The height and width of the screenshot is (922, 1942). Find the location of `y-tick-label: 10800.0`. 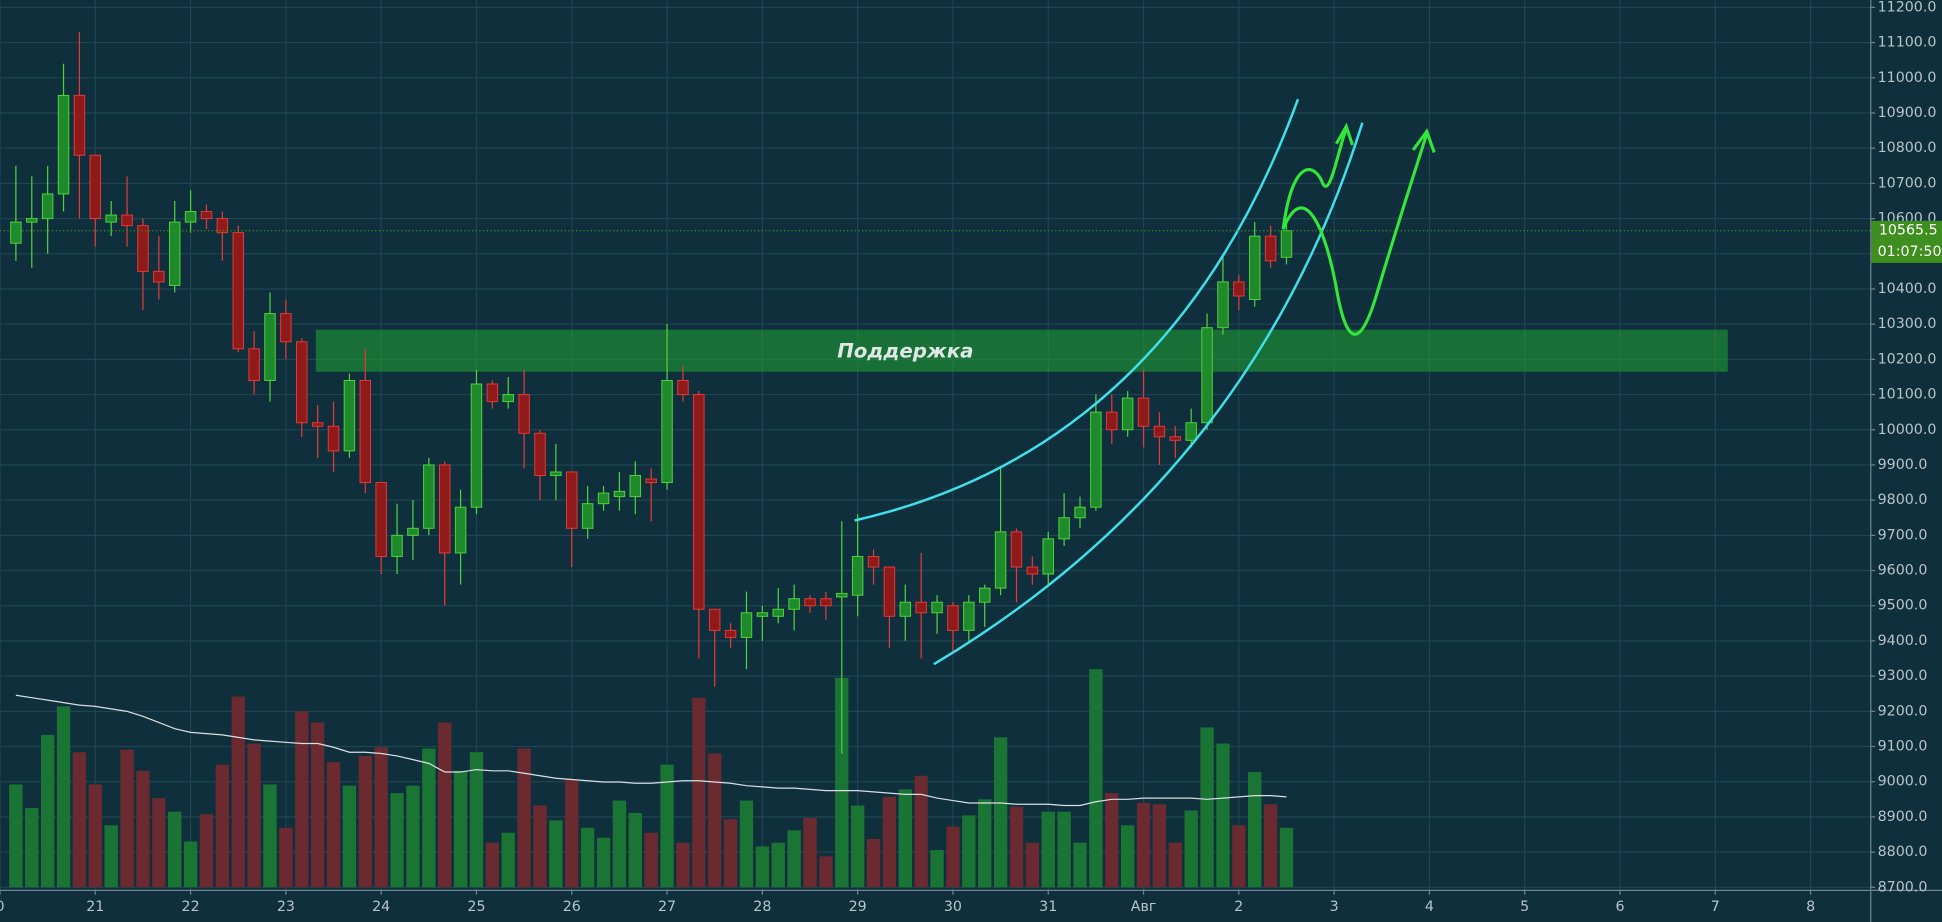

y-tick-label: 10800.0 is located at coordinates (1907, 148).